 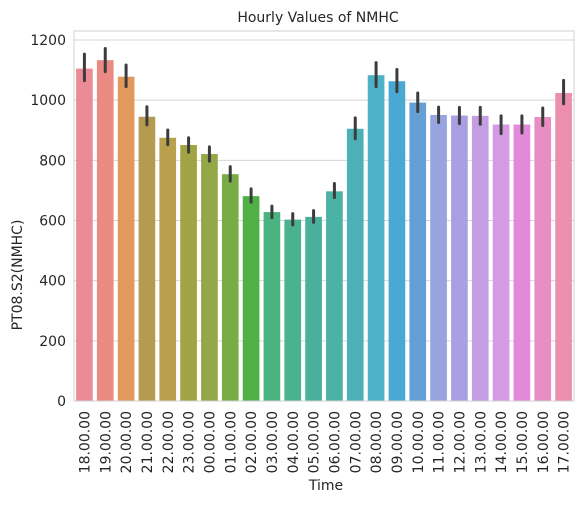 I want to click on x-tick-label: 10.00.00, so click(x=419, y=442).